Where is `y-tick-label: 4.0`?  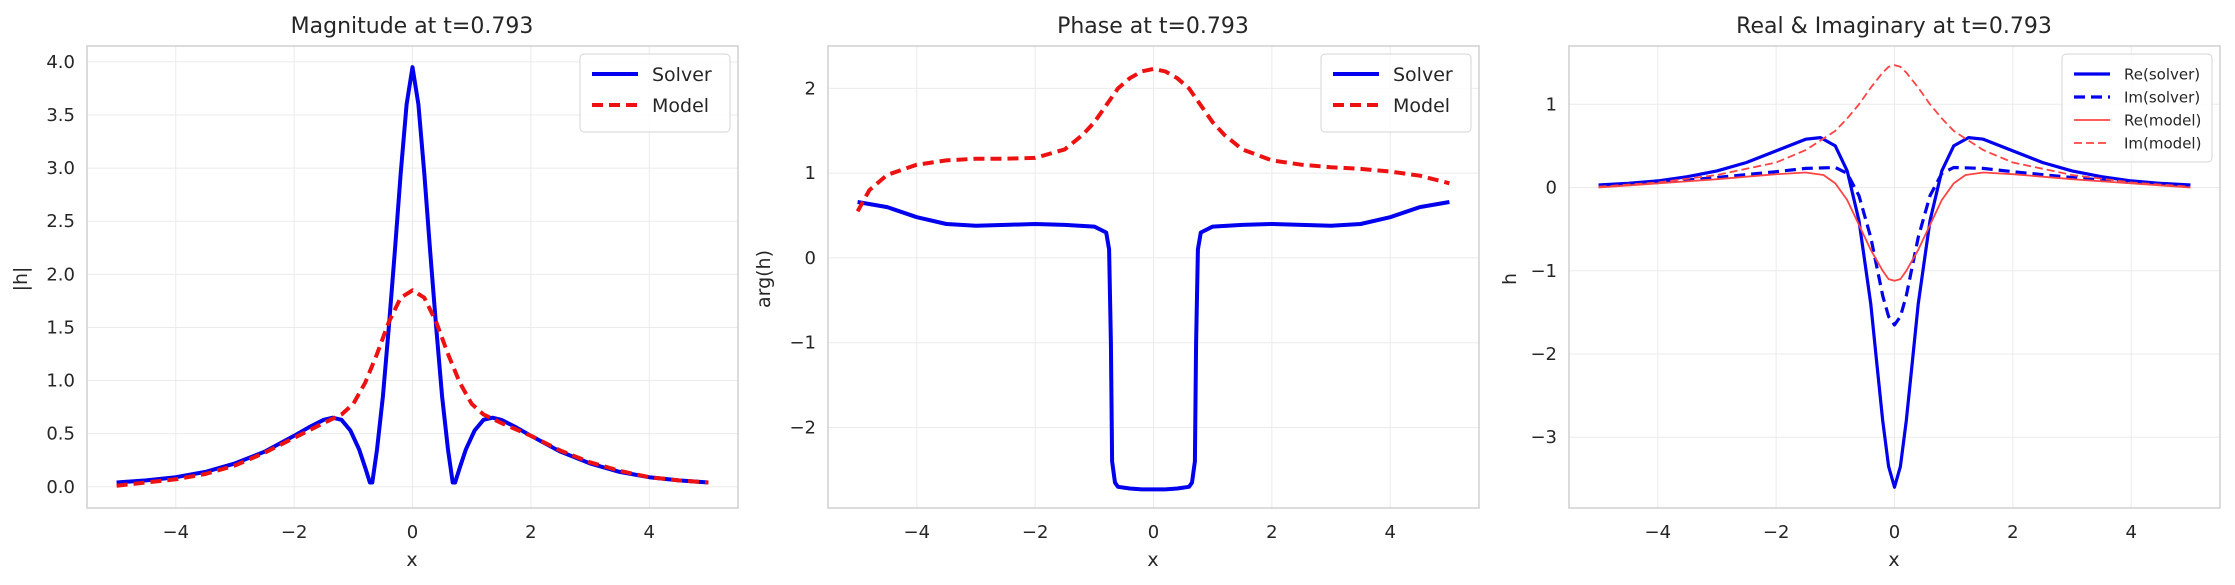 y-tick-label: 4.0 is located at coordinates (60, 62).